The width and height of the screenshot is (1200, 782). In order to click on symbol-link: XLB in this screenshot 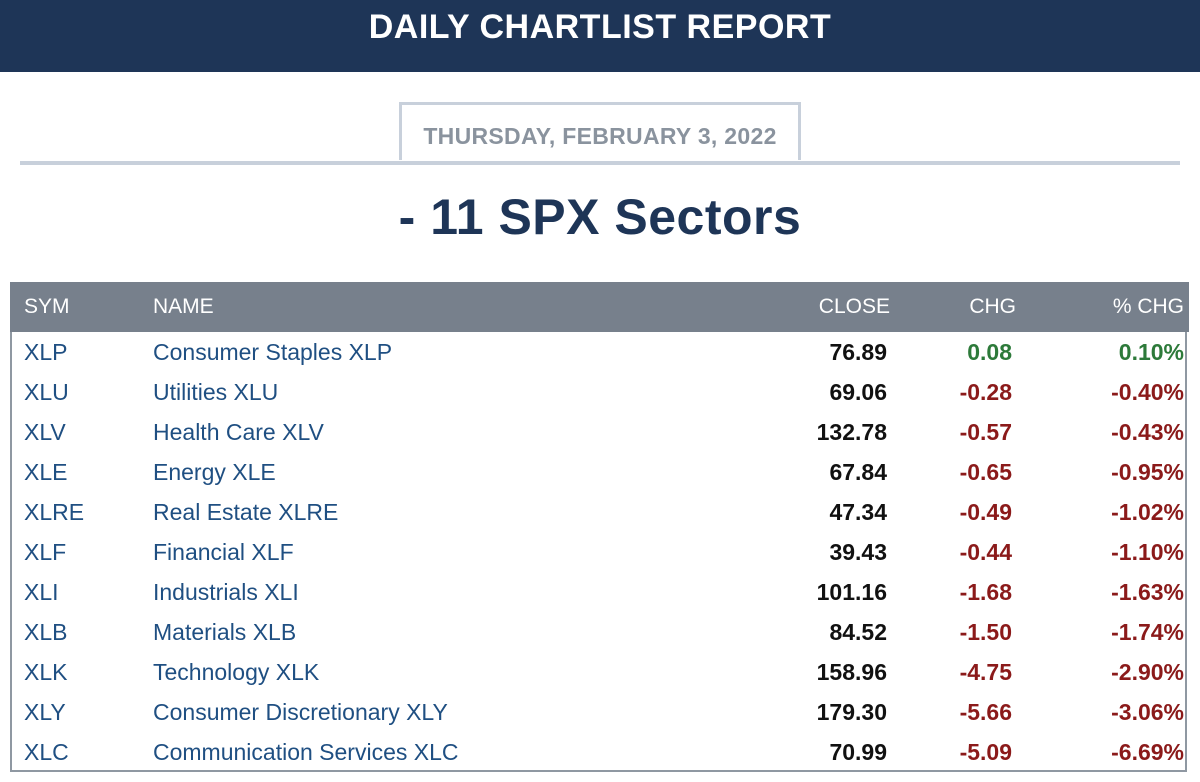, I will do `click(46, 632)`.